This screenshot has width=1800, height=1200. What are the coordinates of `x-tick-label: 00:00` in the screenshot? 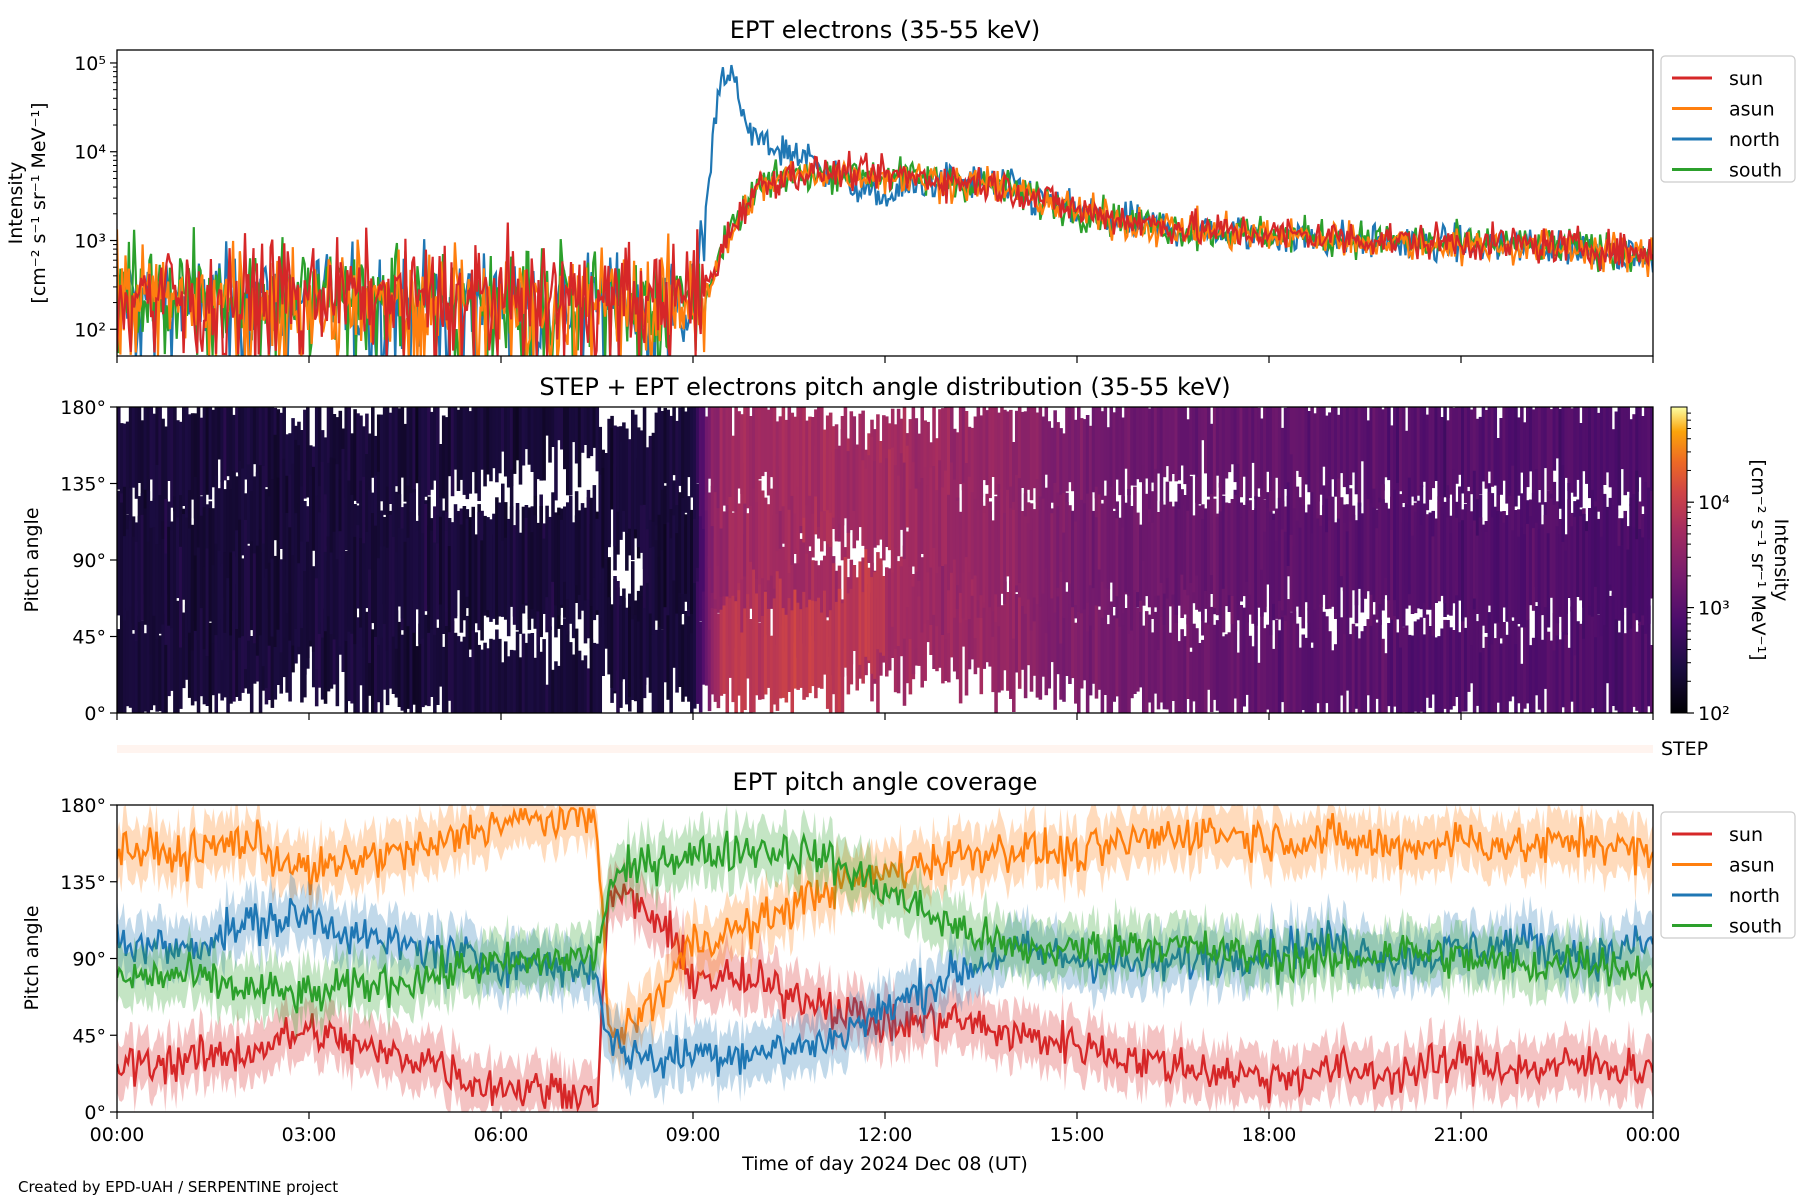 It's located at (1653, 1135).